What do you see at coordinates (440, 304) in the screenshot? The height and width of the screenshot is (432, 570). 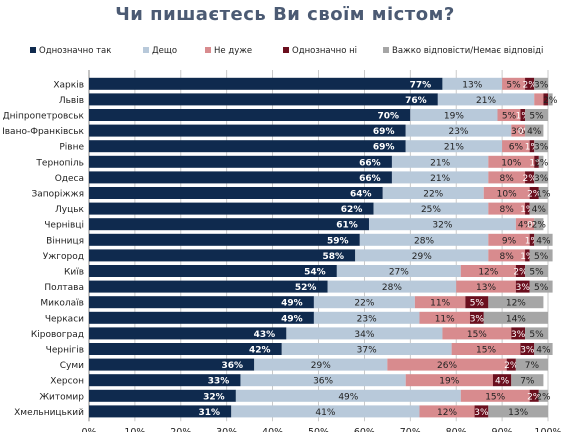 I see `data-label: 11%` at bounding box center [440, 304].